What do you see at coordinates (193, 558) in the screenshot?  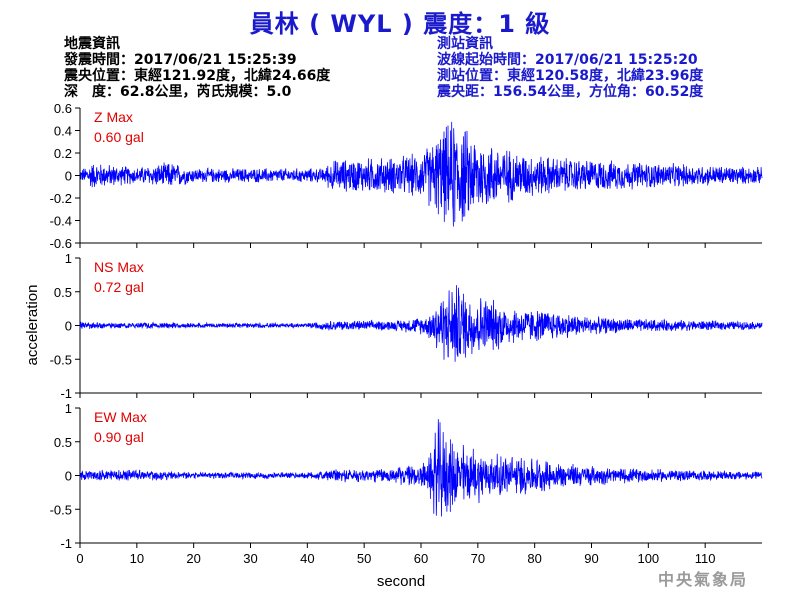 I see `x-tick-label: 20` at bounding box center [193, 558].